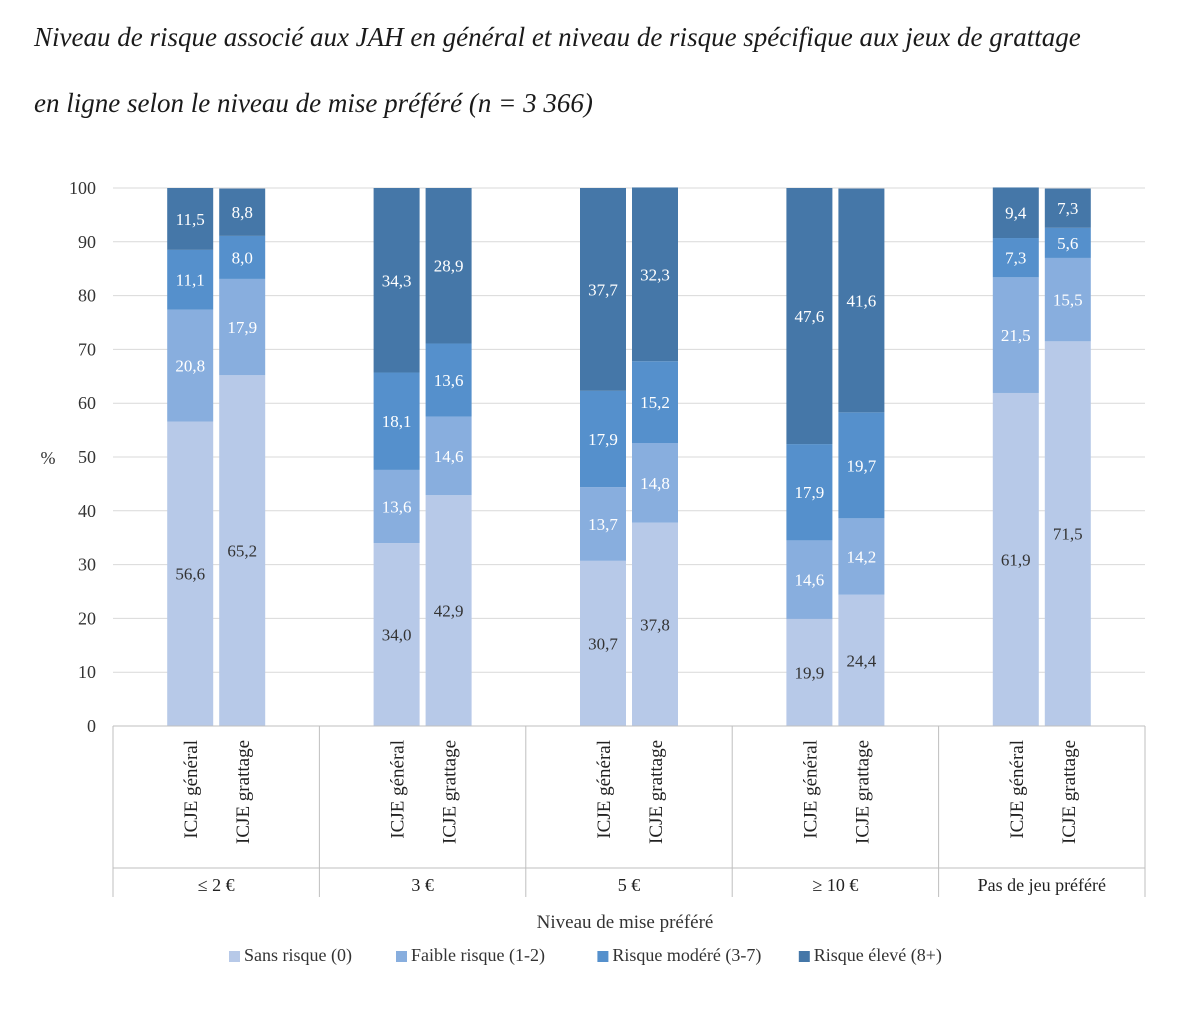 This screenshot has height=1022, width=1200. I want to click on data-label: 47,6, so click(810, 316).